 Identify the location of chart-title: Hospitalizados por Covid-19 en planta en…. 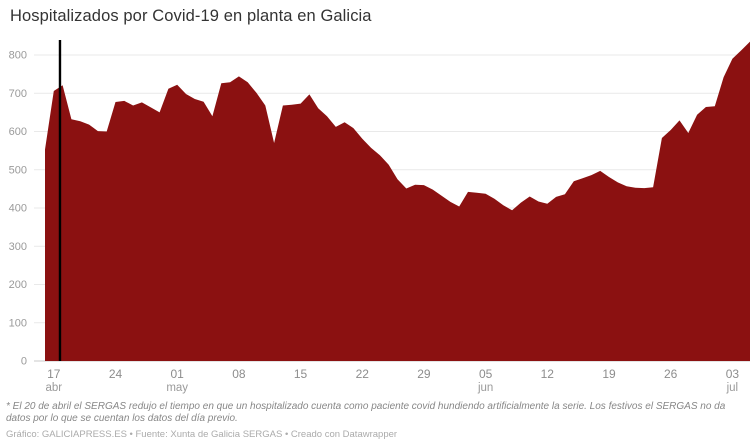
(191, 16).